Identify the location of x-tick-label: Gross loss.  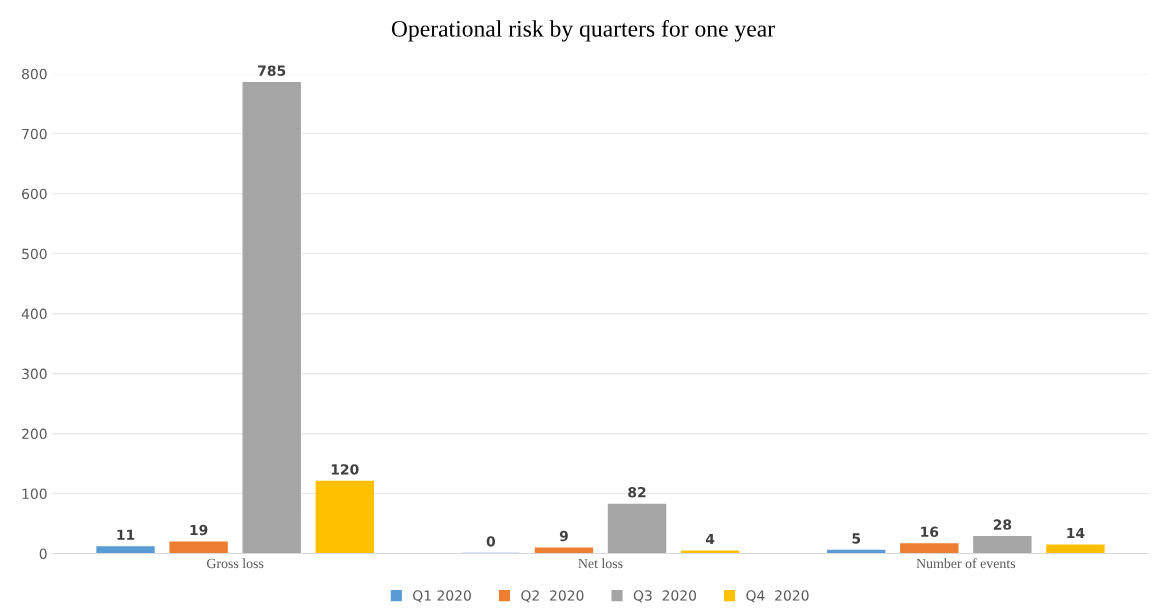
(235, 563).